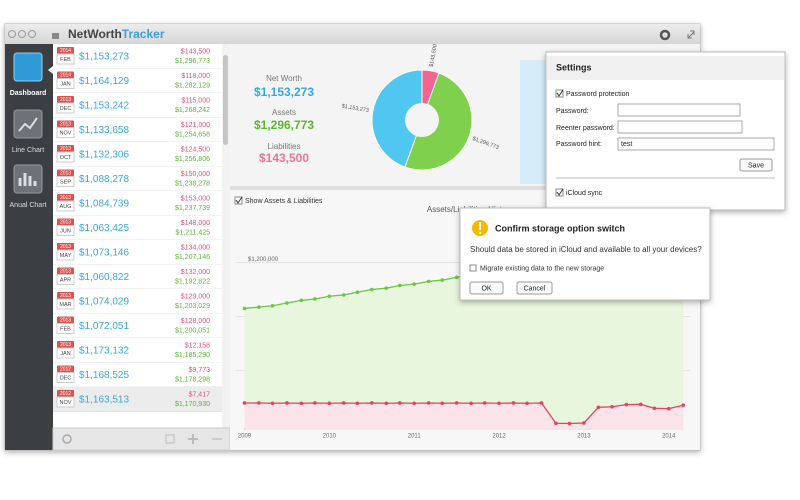 This screenshot has width=800, height=500. Describe the element at coordinates (22, 34) in the screenshot. I see `minimize-button` at that location.